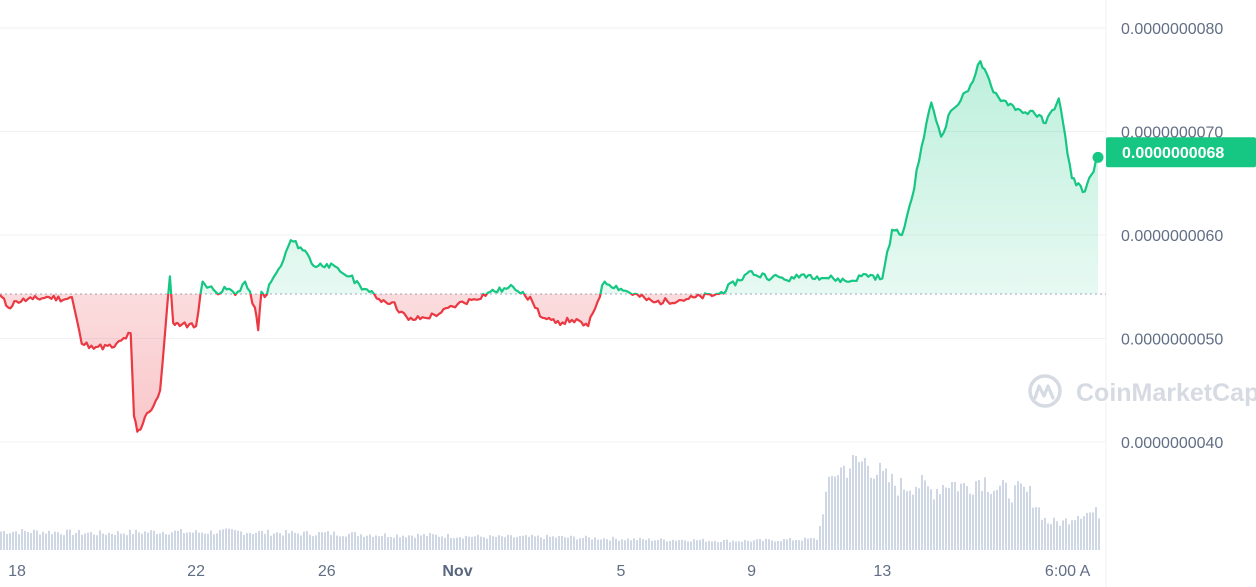 The height and width of the screenshot is (587, 1256). I want to click on x-tick-label: 22, so click(196, 571).